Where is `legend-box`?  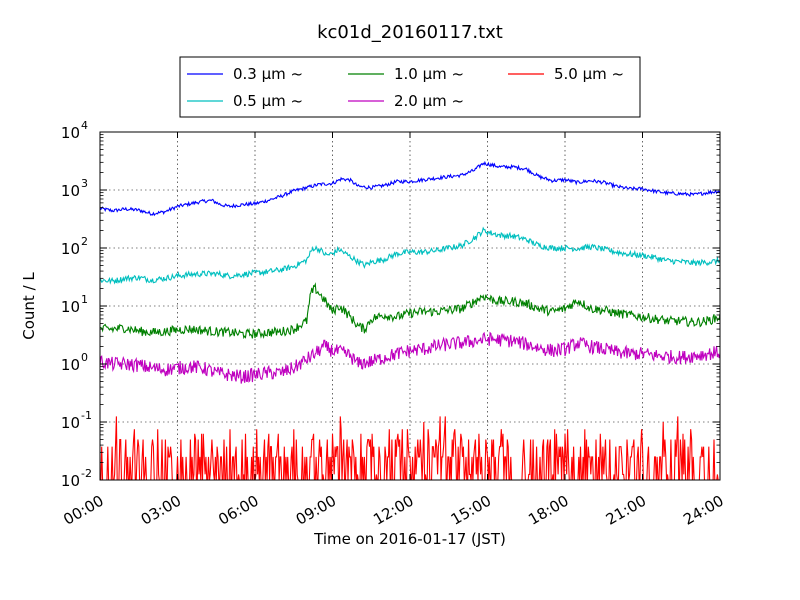 legend-box is located at coordinates (410, 87).